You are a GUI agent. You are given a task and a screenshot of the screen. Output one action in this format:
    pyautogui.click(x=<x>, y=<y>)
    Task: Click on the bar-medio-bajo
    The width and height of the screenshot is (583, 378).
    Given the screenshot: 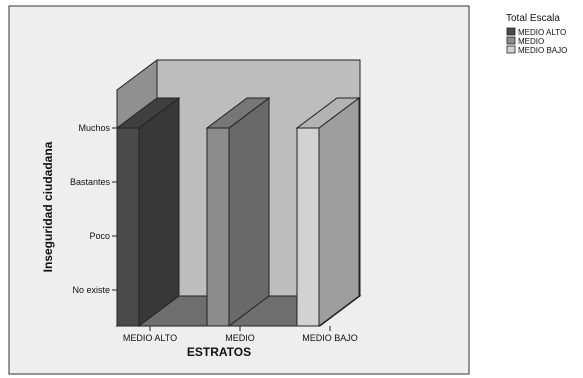 What is the action you would take?
    pyautogui.click(x=328, y=212)
    